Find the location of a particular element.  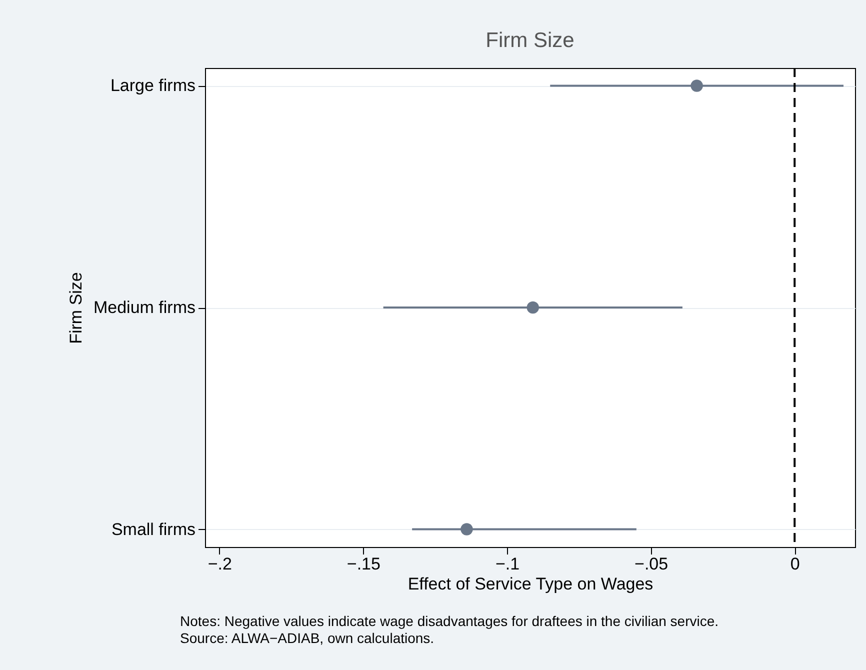

y-tick-label: Medium firms is located at coordinates (144, 307).